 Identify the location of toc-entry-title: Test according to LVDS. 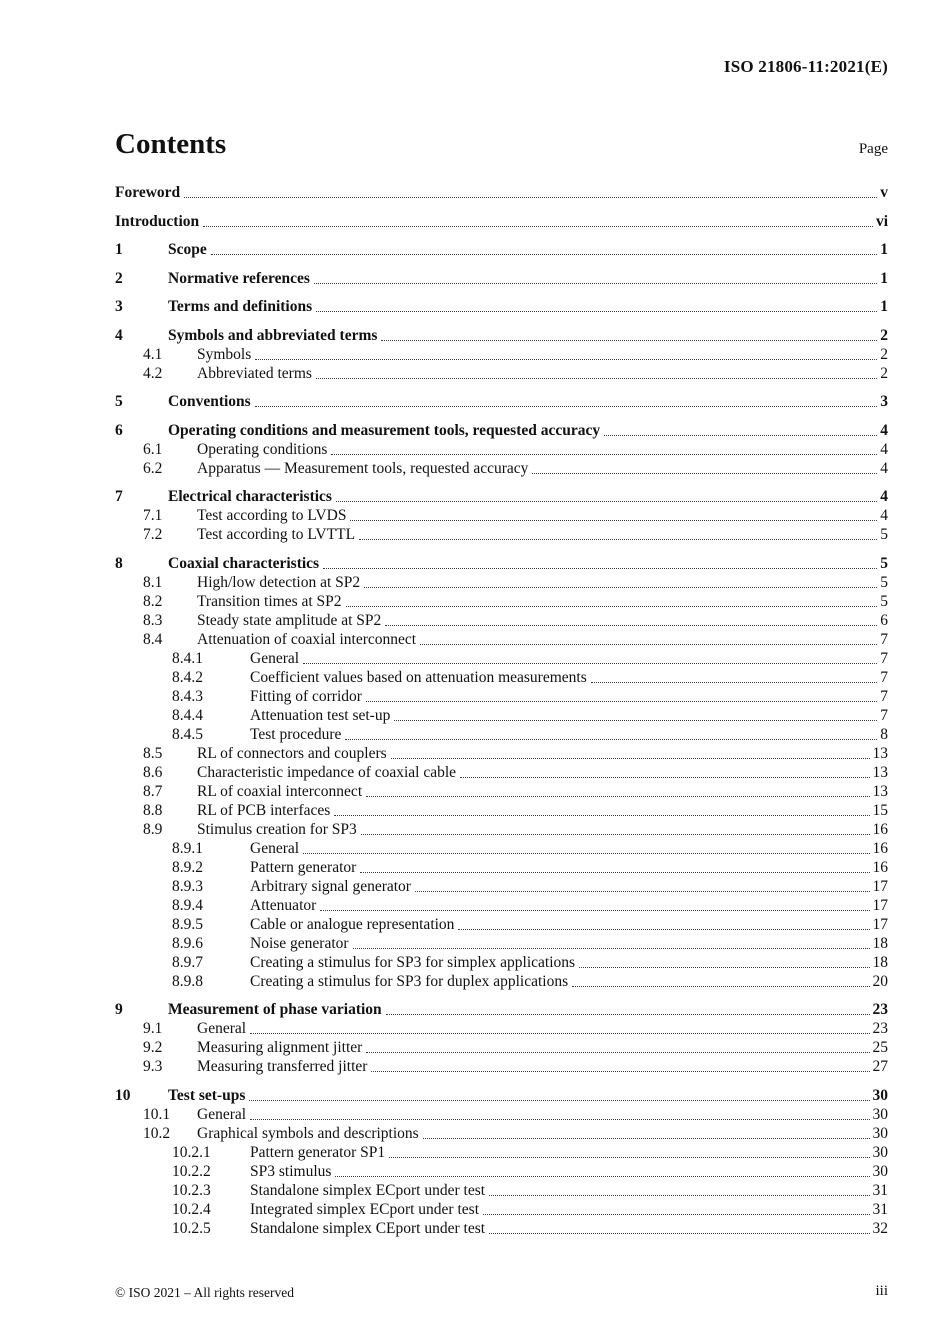
(272, 515).